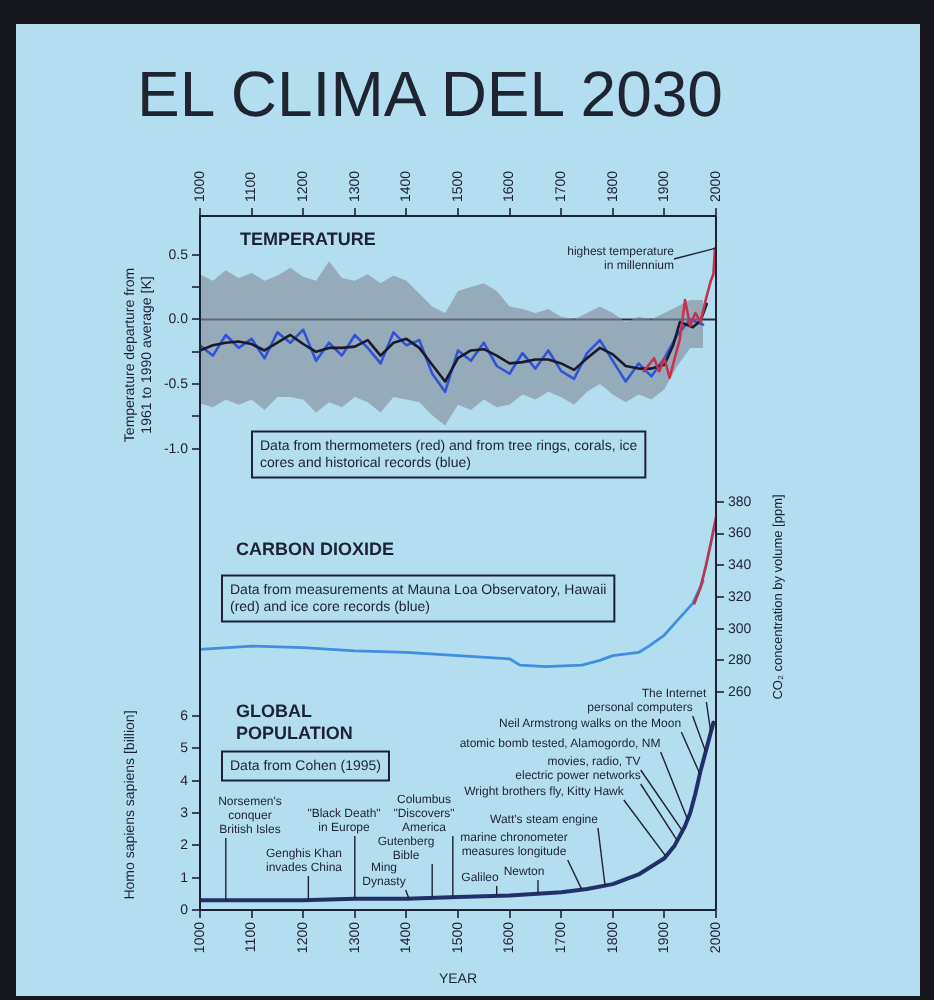 This screenshot has height=1000, width=934. Describe the element at coordinates (308, 238) in the screenshot. I see `annotation: TEMPERATURE` at that location.